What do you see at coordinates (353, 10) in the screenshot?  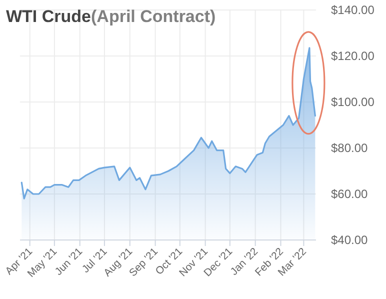 I see `y-tick-label: $140.00` at bounding box center [353, 10].